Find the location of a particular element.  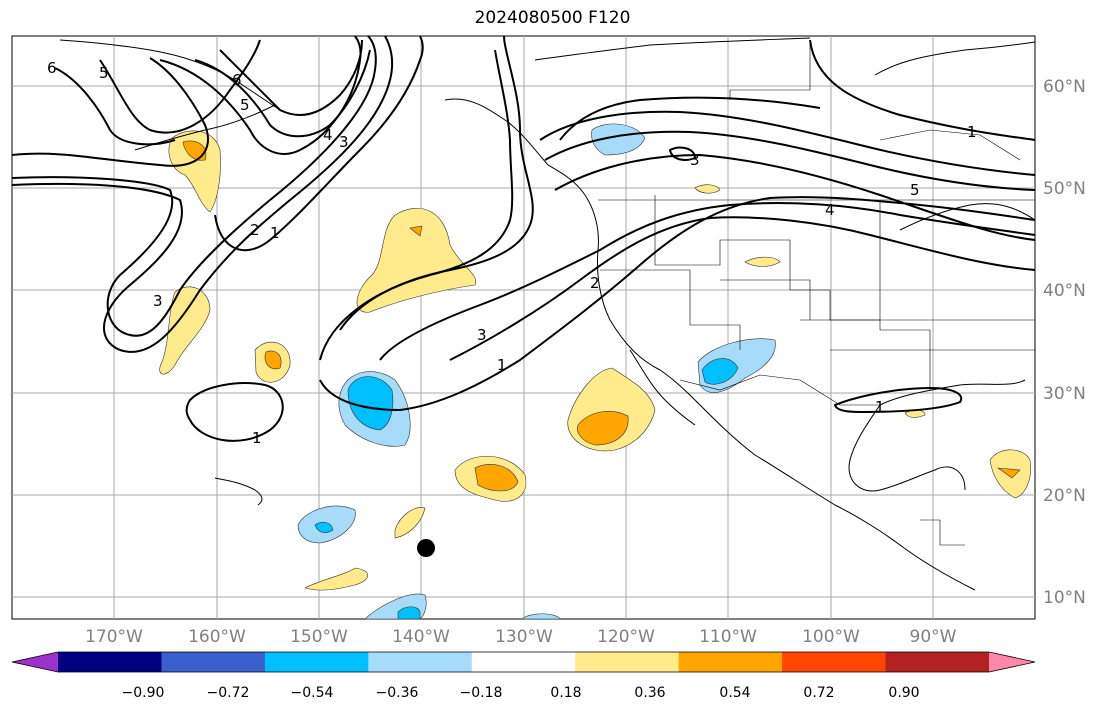

lat-label: 40°N is located at coordinates (1064, 291).